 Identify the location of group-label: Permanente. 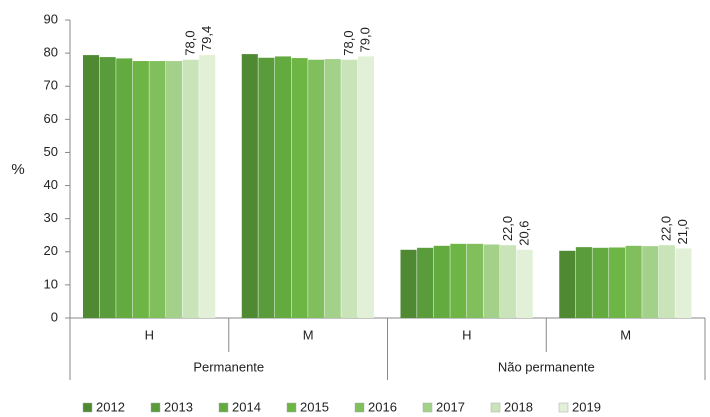
(228, 366).